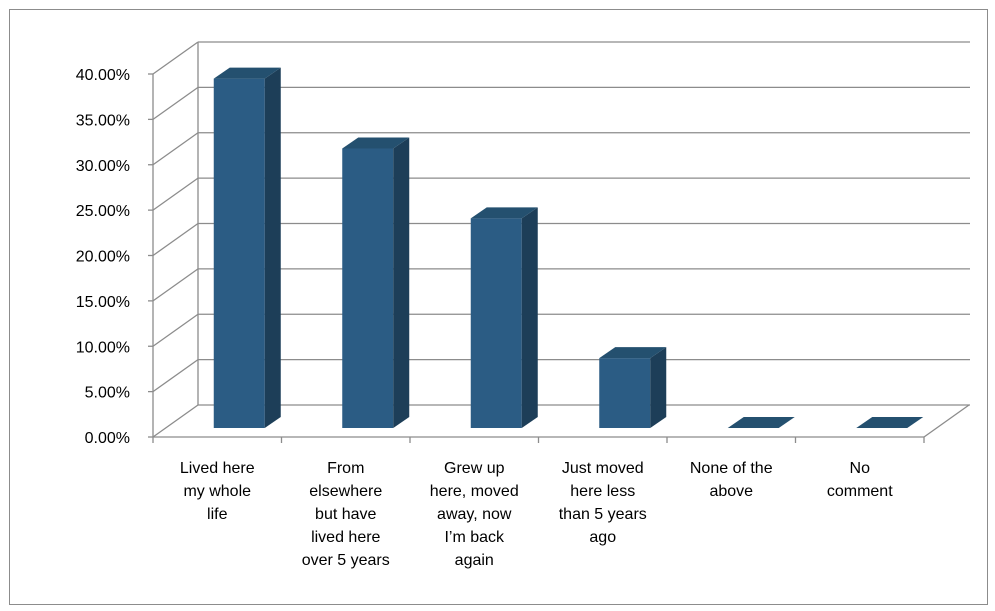  What do you see at coordinates (474, 537) in the screenshot?
I see `x-category-label-line: I’m back` at bounding box center [474, 537].